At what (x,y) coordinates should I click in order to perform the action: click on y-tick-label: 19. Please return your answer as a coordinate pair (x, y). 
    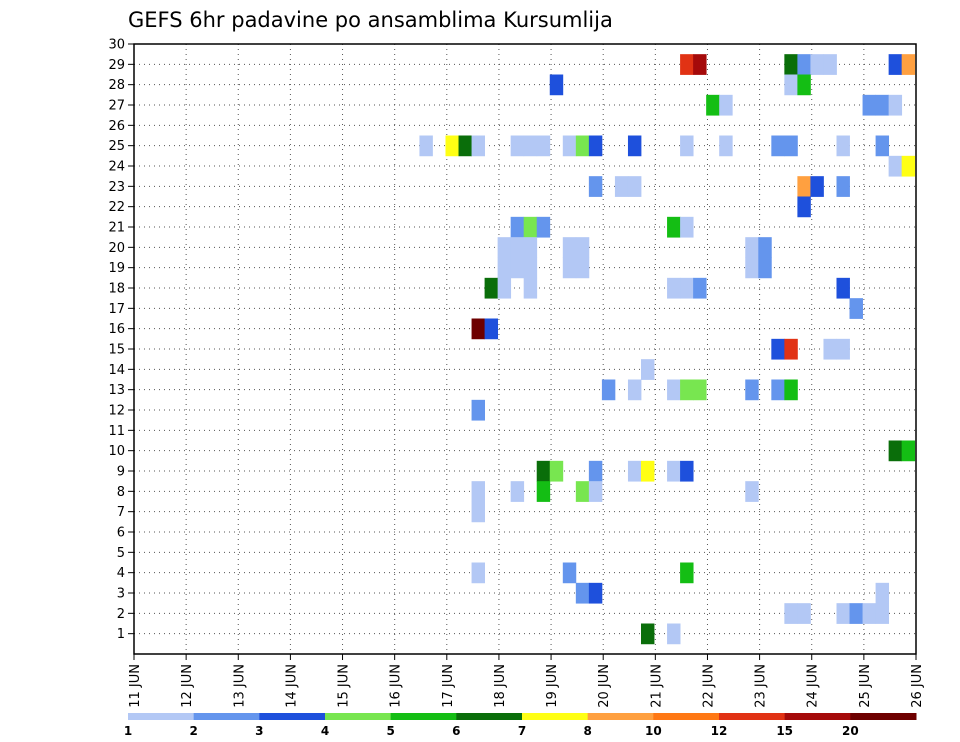
    Looking at the image, I should click on (116, 268).